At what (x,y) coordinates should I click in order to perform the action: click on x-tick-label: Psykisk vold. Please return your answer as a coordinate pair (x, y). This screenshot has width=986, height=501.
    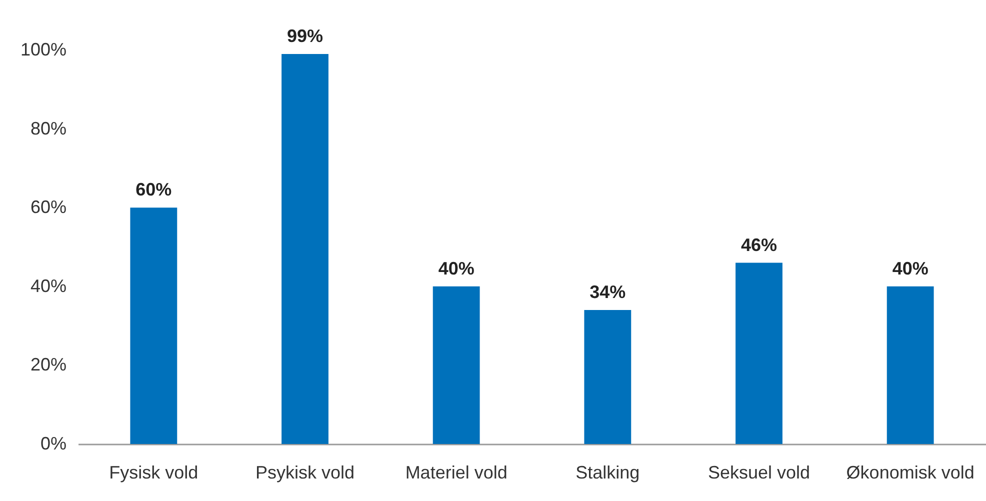
    Looking at the image, I should click on (305, 472).